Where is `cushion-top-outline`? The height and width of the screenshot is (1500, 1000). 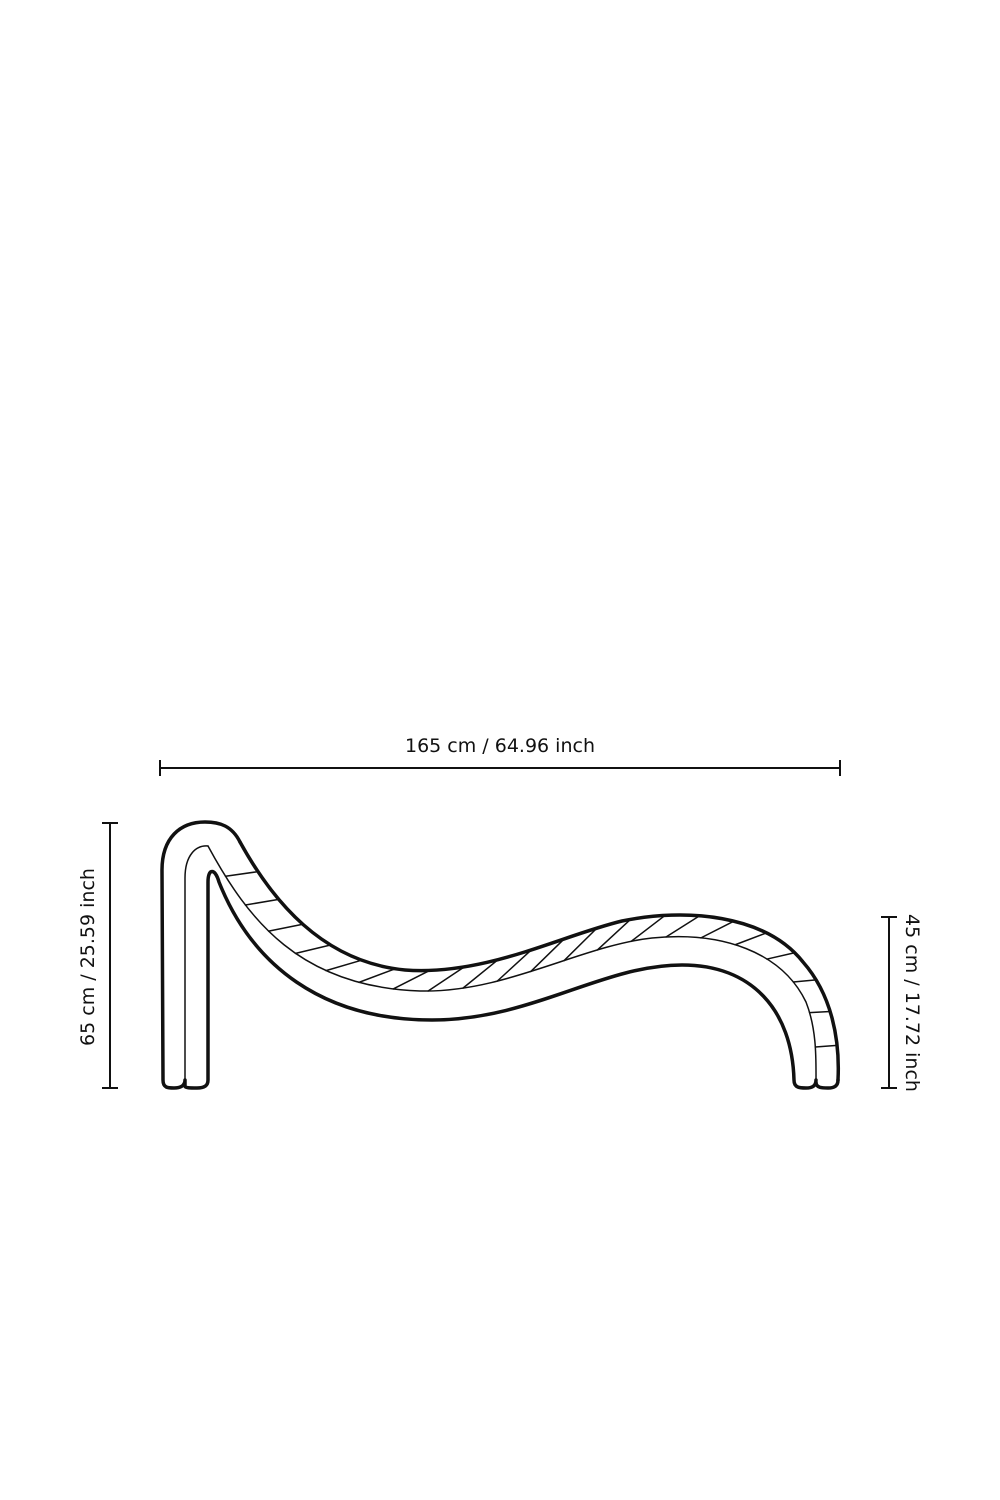
cushion-top-outline is located at coordinates (539, 961).